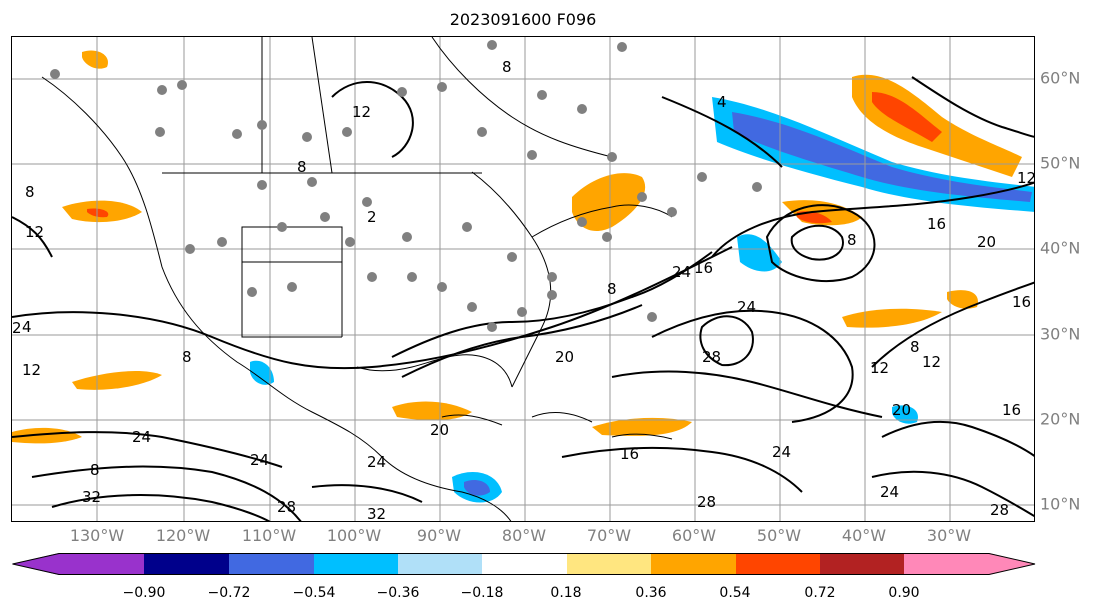  Describe the element at coordinates (1060, 334) in the screenshot. I see `lat-label: 30°N` at that location.